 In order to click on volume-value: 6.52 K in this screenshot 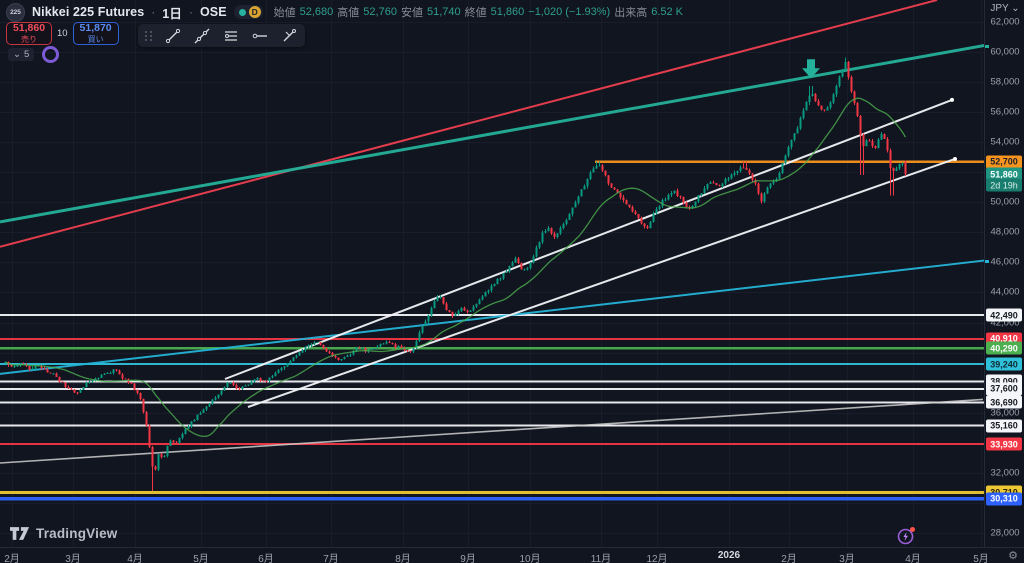, I will do `click(667, 12)`.